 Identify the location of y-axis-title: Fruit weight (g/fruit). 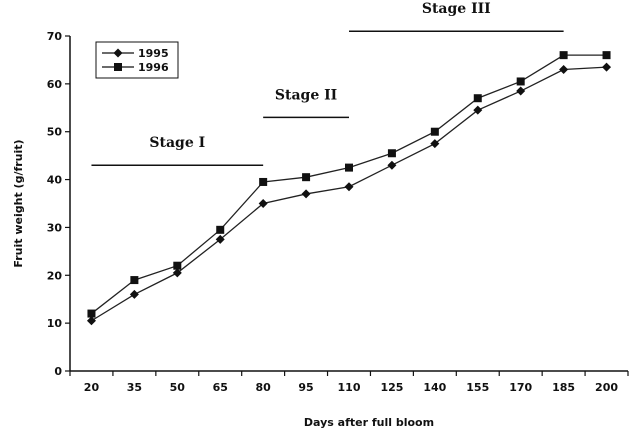
(18, 203).